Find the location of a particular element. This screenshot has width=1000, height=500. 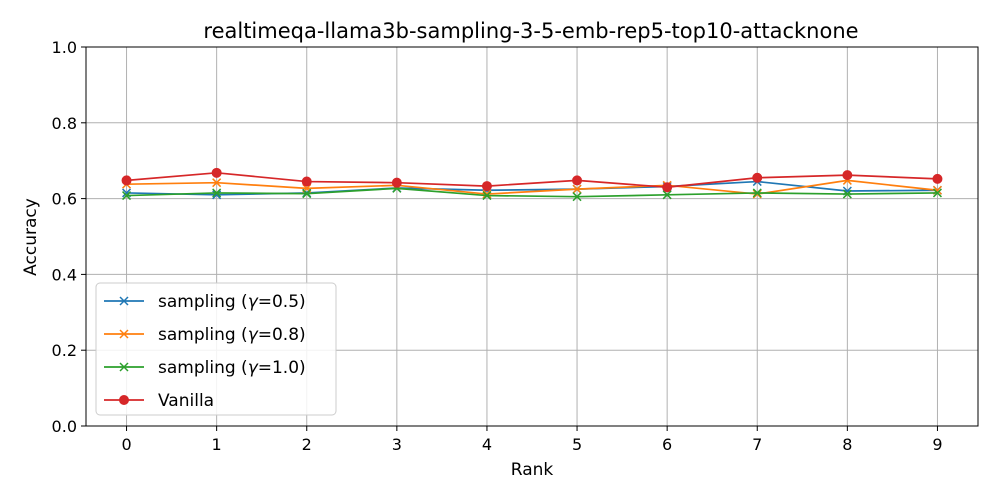

y-tick-label: 0.4 is located at coordinates (64, 274).